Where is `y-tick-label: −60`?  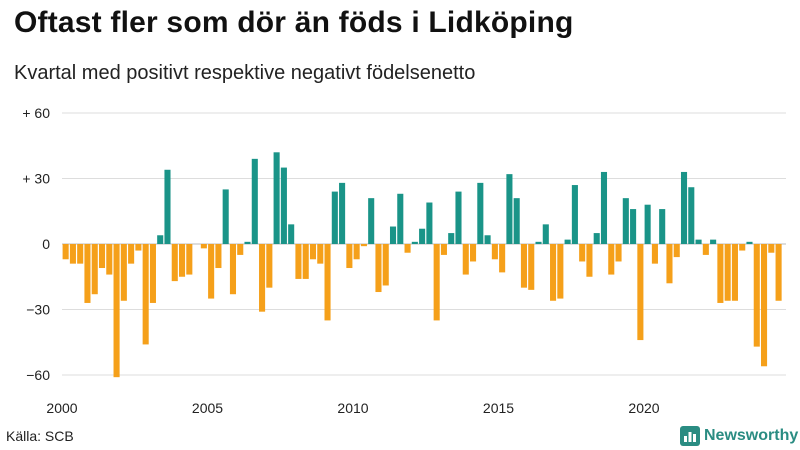 y-tick-label: −60 is located at coordinates (38, 375).